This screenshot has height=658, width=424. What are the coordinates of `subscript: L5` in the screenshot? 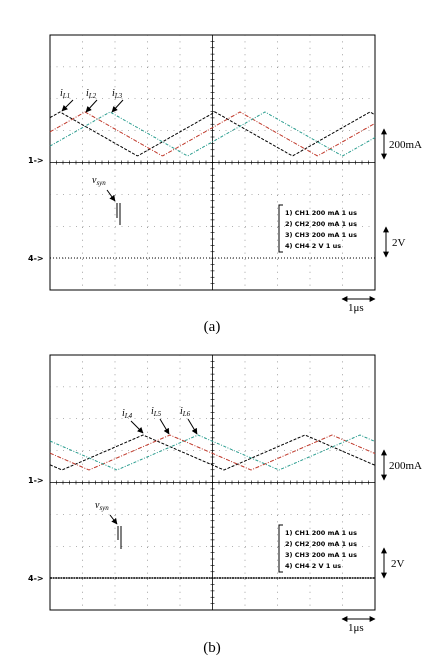 It's located at (157, 414).